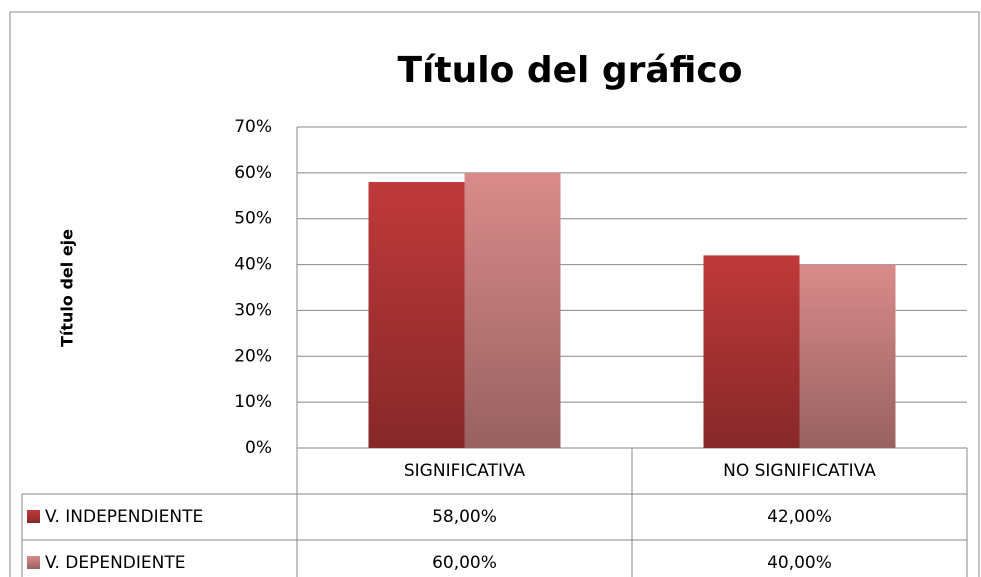  Describe the element at coordinates (115, 563) in the screenshot. I see `legend-label: V. DEPENDIENTE` at that location.